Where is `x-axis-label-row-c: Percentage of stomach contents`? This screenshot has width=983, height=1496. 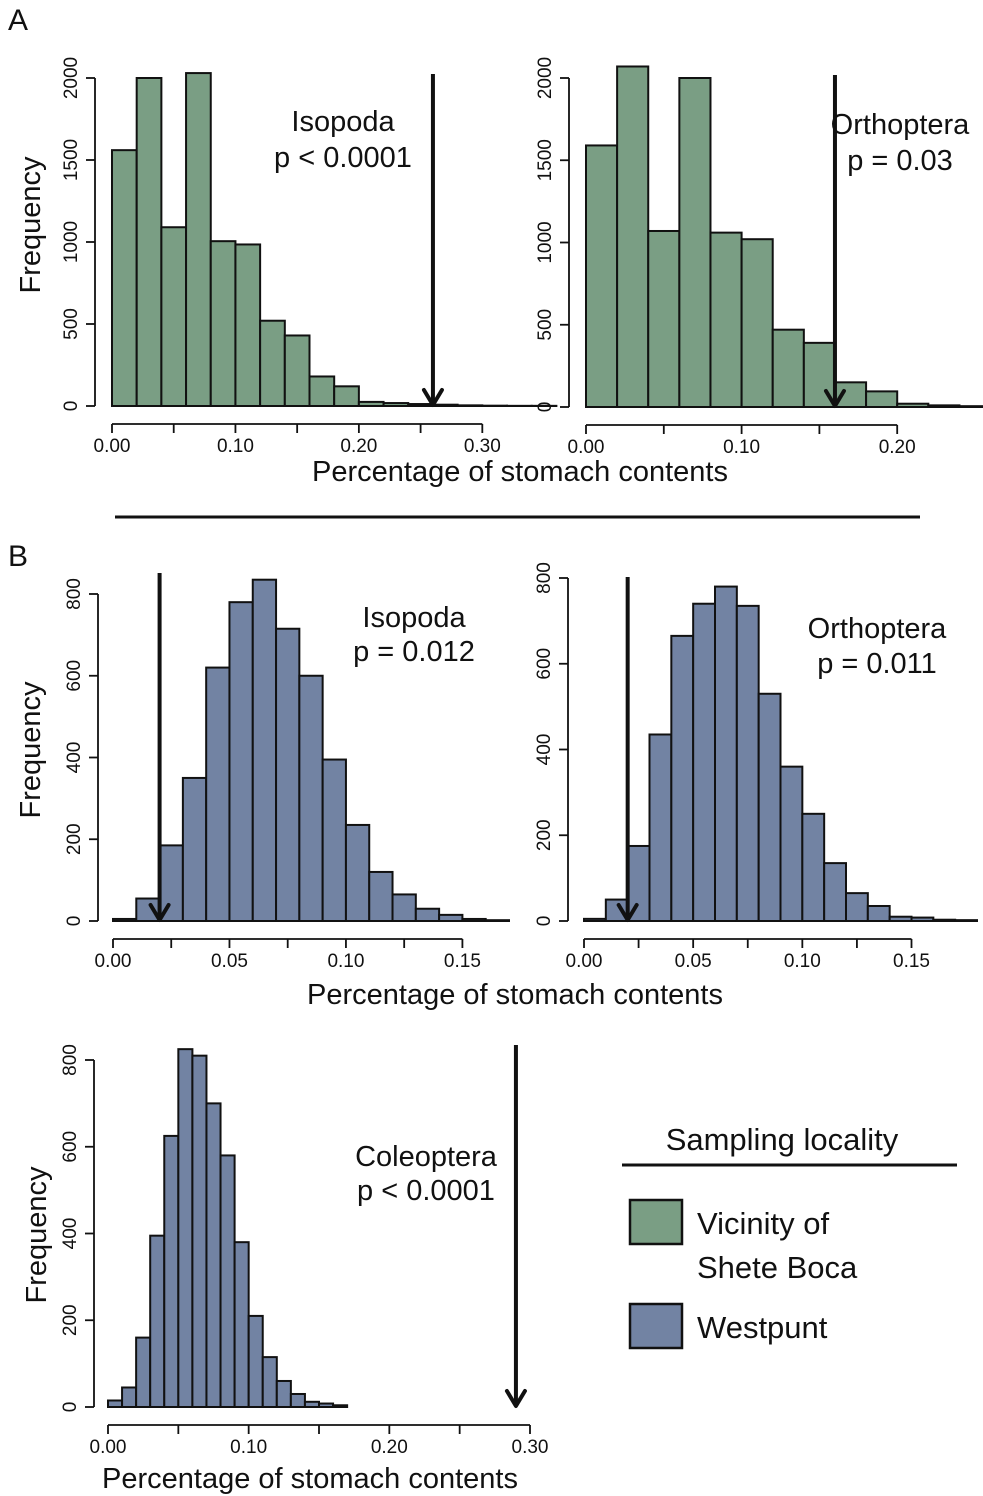
x-axis-label-row-c: Percentage of stomach contents is located at coordinates (310, 1479).